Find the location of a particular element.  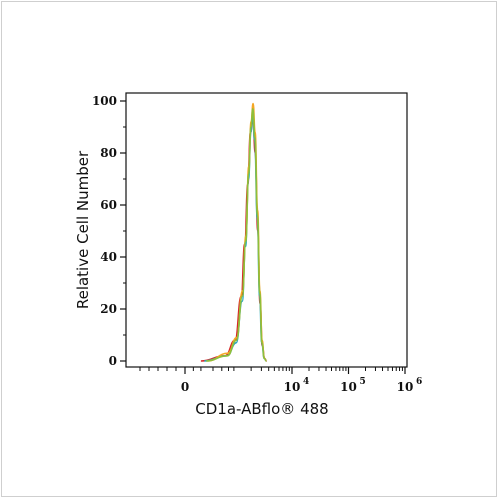

x-axis-label: CD1a-ABflo® 488 is located at coordinates (261, 409).